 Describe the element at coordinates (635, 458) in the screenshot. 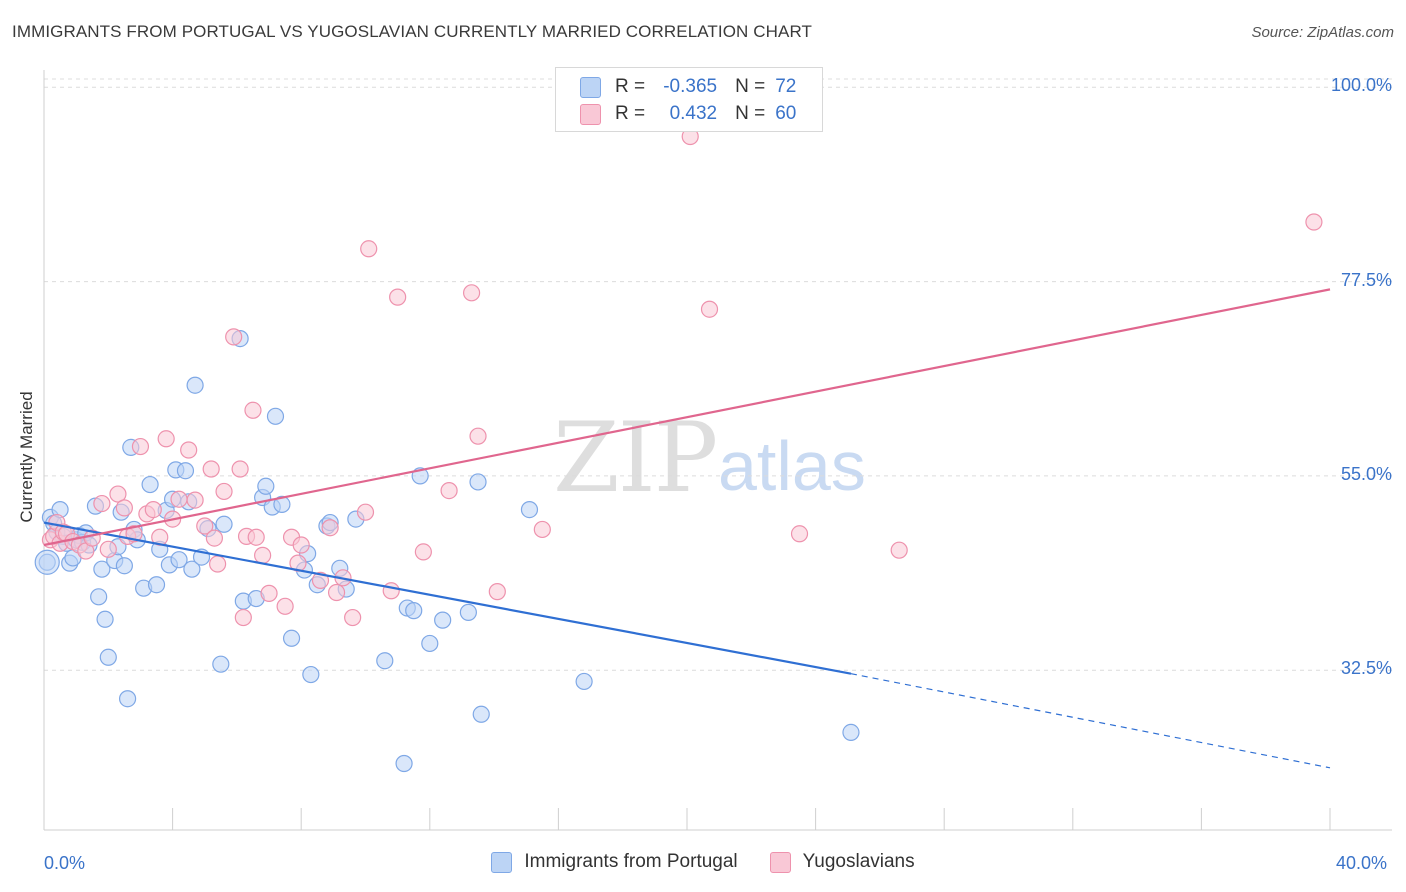

I see `watermark-zip: ZIP` at that location.